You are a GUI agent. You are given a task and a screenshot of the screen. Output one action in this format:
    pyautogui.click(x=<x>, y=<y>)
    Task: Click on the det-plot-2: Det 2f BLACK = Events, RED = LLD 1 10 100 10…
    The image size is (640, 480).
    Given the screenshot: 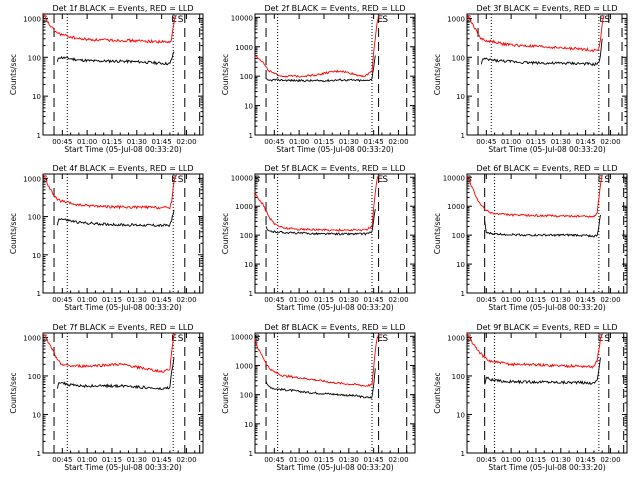 What is the action you would take?
    pyautogui.click(x=318, y=79)
    